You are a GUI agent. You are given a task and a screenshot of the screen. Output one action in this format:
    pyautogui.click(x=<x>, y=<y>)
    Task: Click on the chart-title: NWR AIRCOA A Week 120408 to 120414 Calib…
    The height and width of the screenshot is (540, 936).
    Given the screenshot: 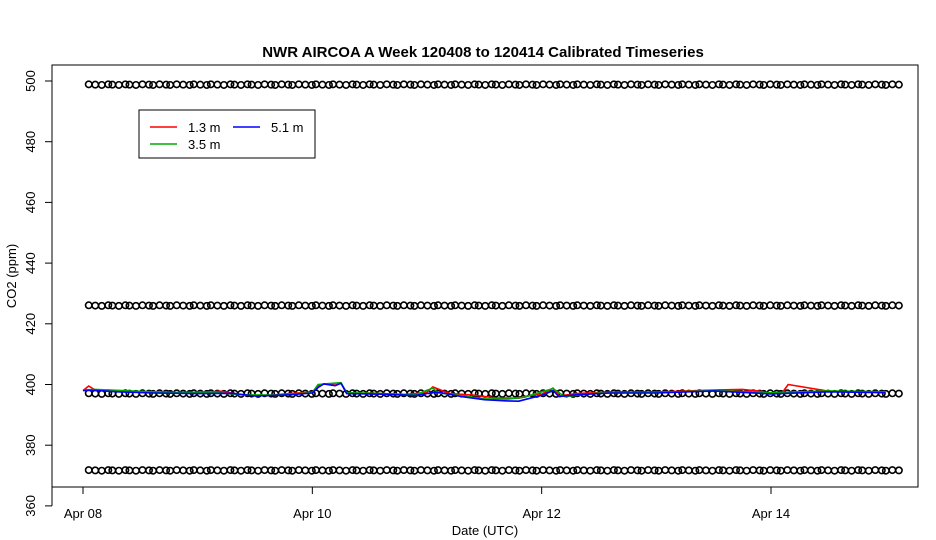 What is the action you would take?
    pyautogui.click(x=483, y=52)
    